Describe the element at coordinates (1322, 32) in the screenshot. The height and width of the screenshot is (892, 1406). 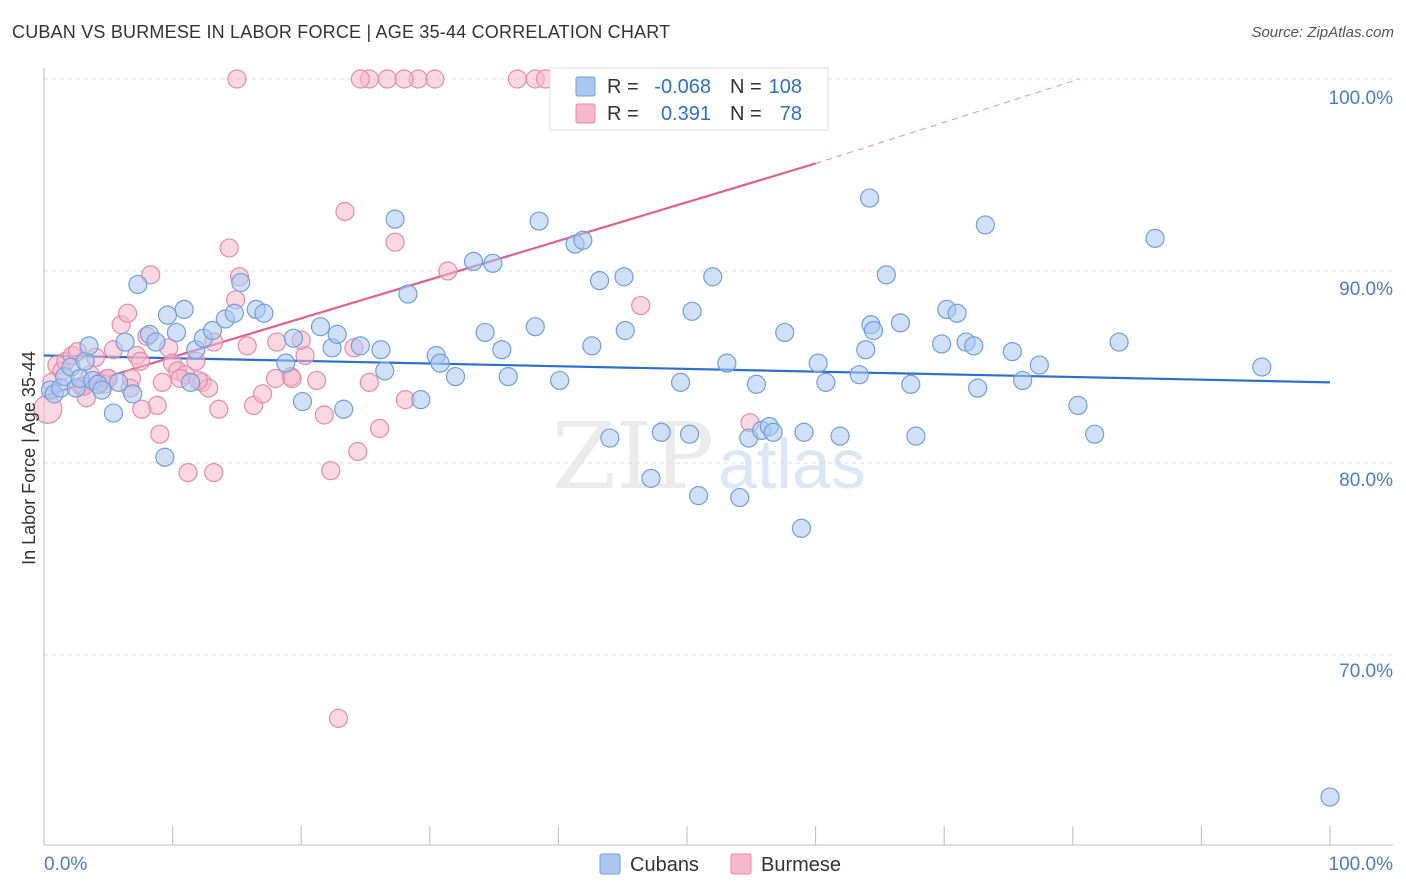
I see `source-label: Source: ZipAtlas.com` at that location.